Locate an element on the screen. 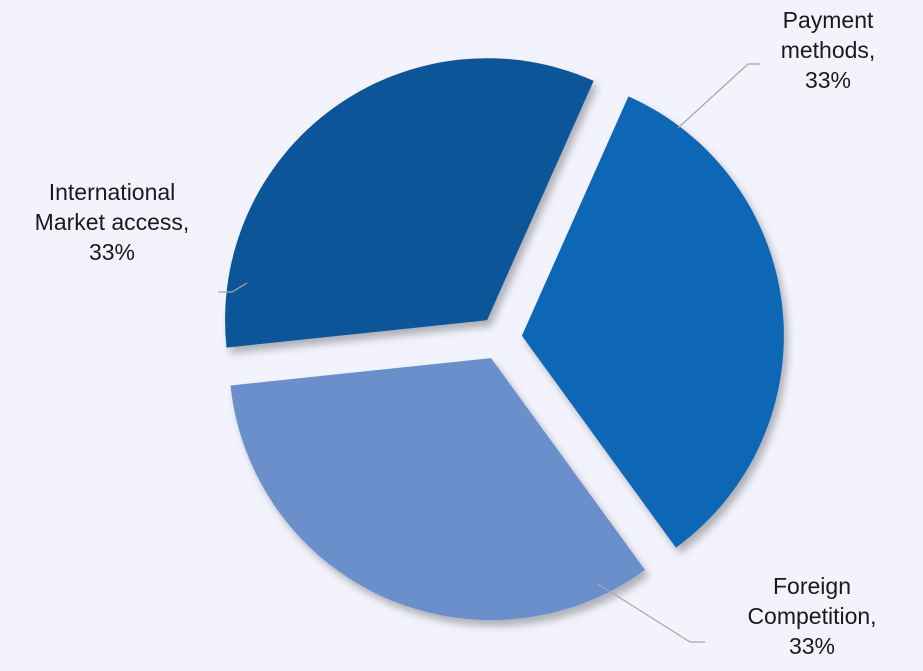  data-label-line: Competition, is located at coordinates (811, 616).